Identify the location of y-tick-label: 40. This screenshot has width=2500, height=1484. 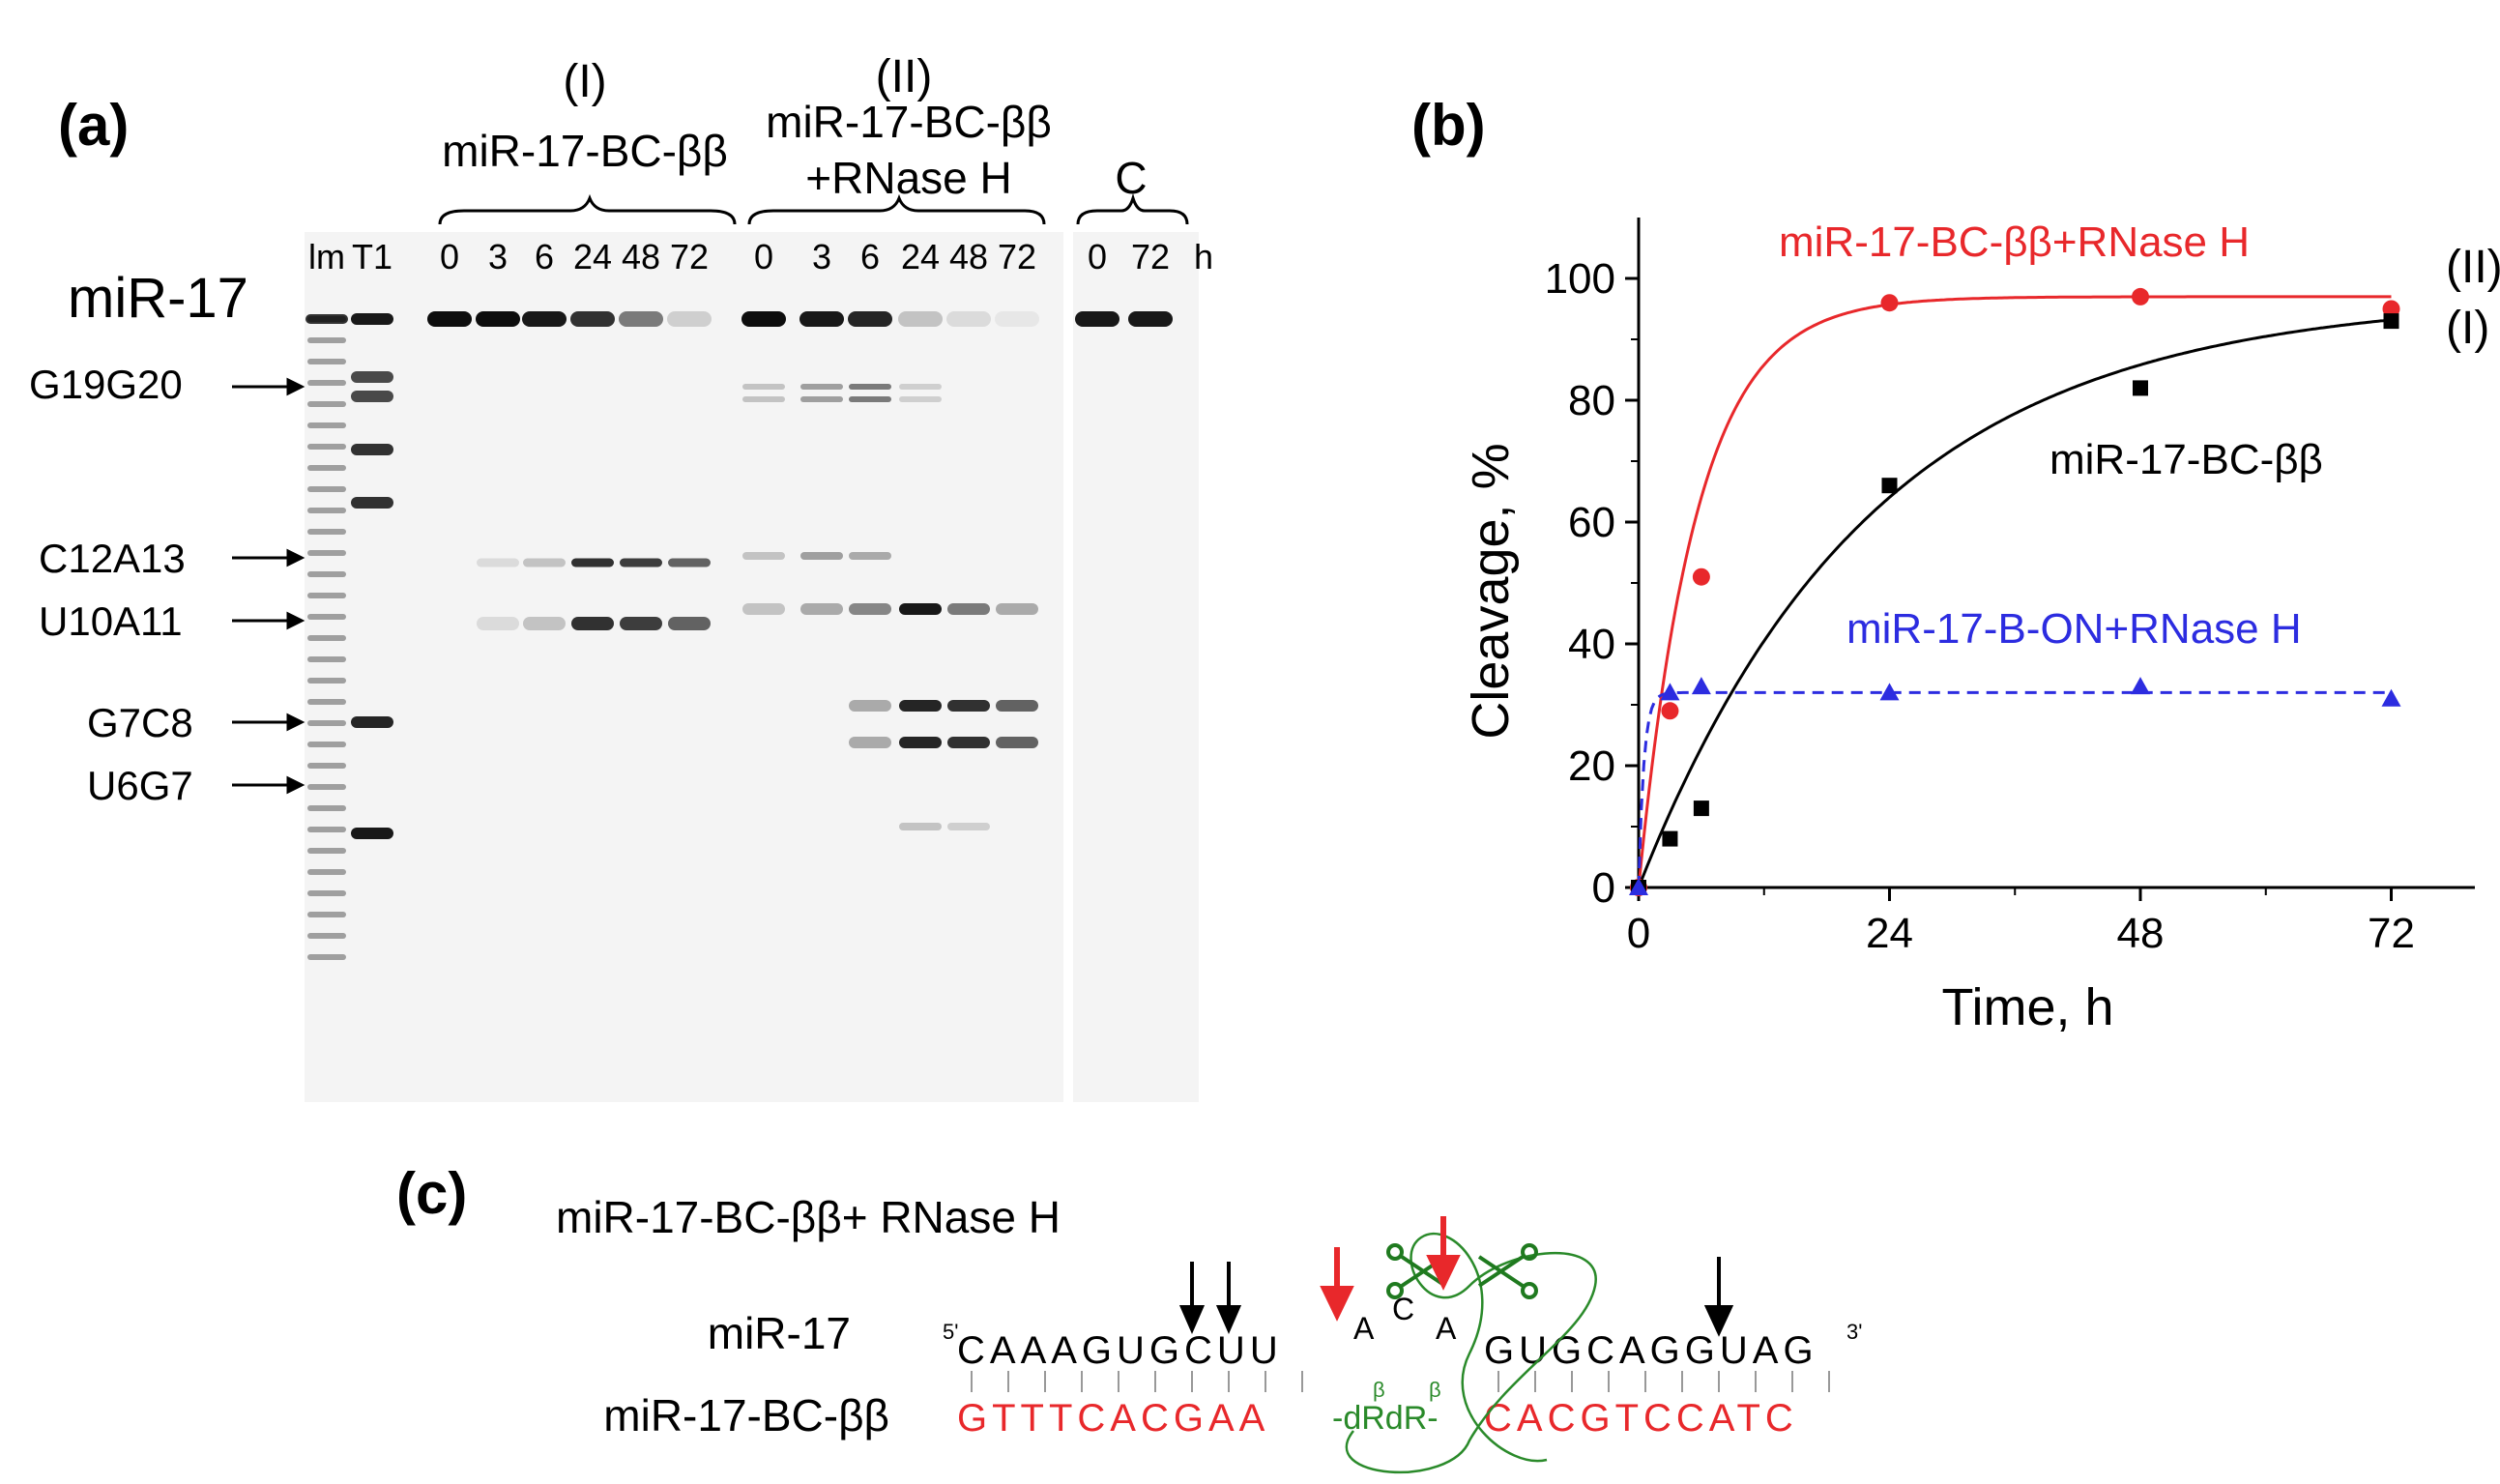
(1591, 645).